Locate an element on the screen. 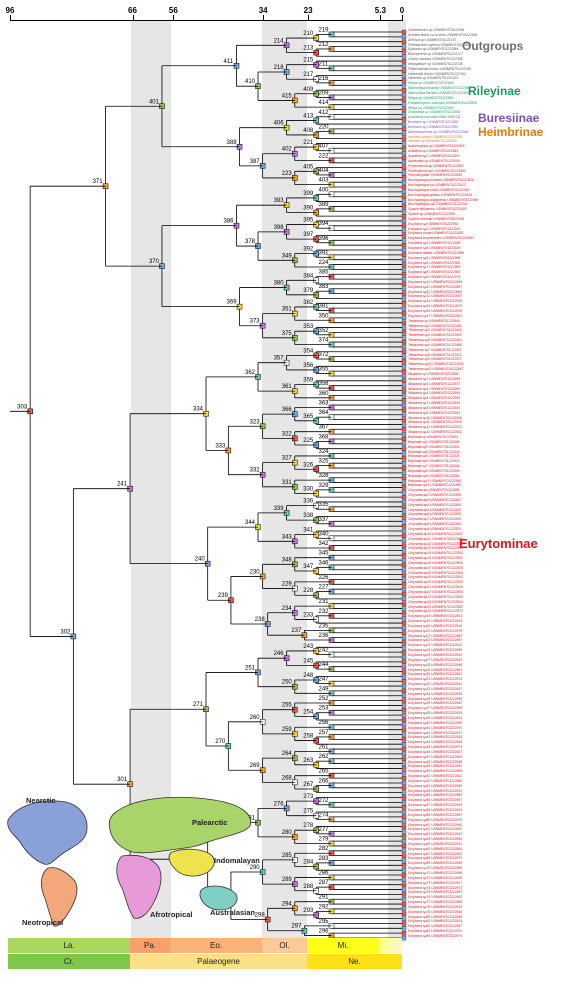 The height and width of the screenshot is (982, 566). node-number-label: 238 is located at coordinates (260, 620).